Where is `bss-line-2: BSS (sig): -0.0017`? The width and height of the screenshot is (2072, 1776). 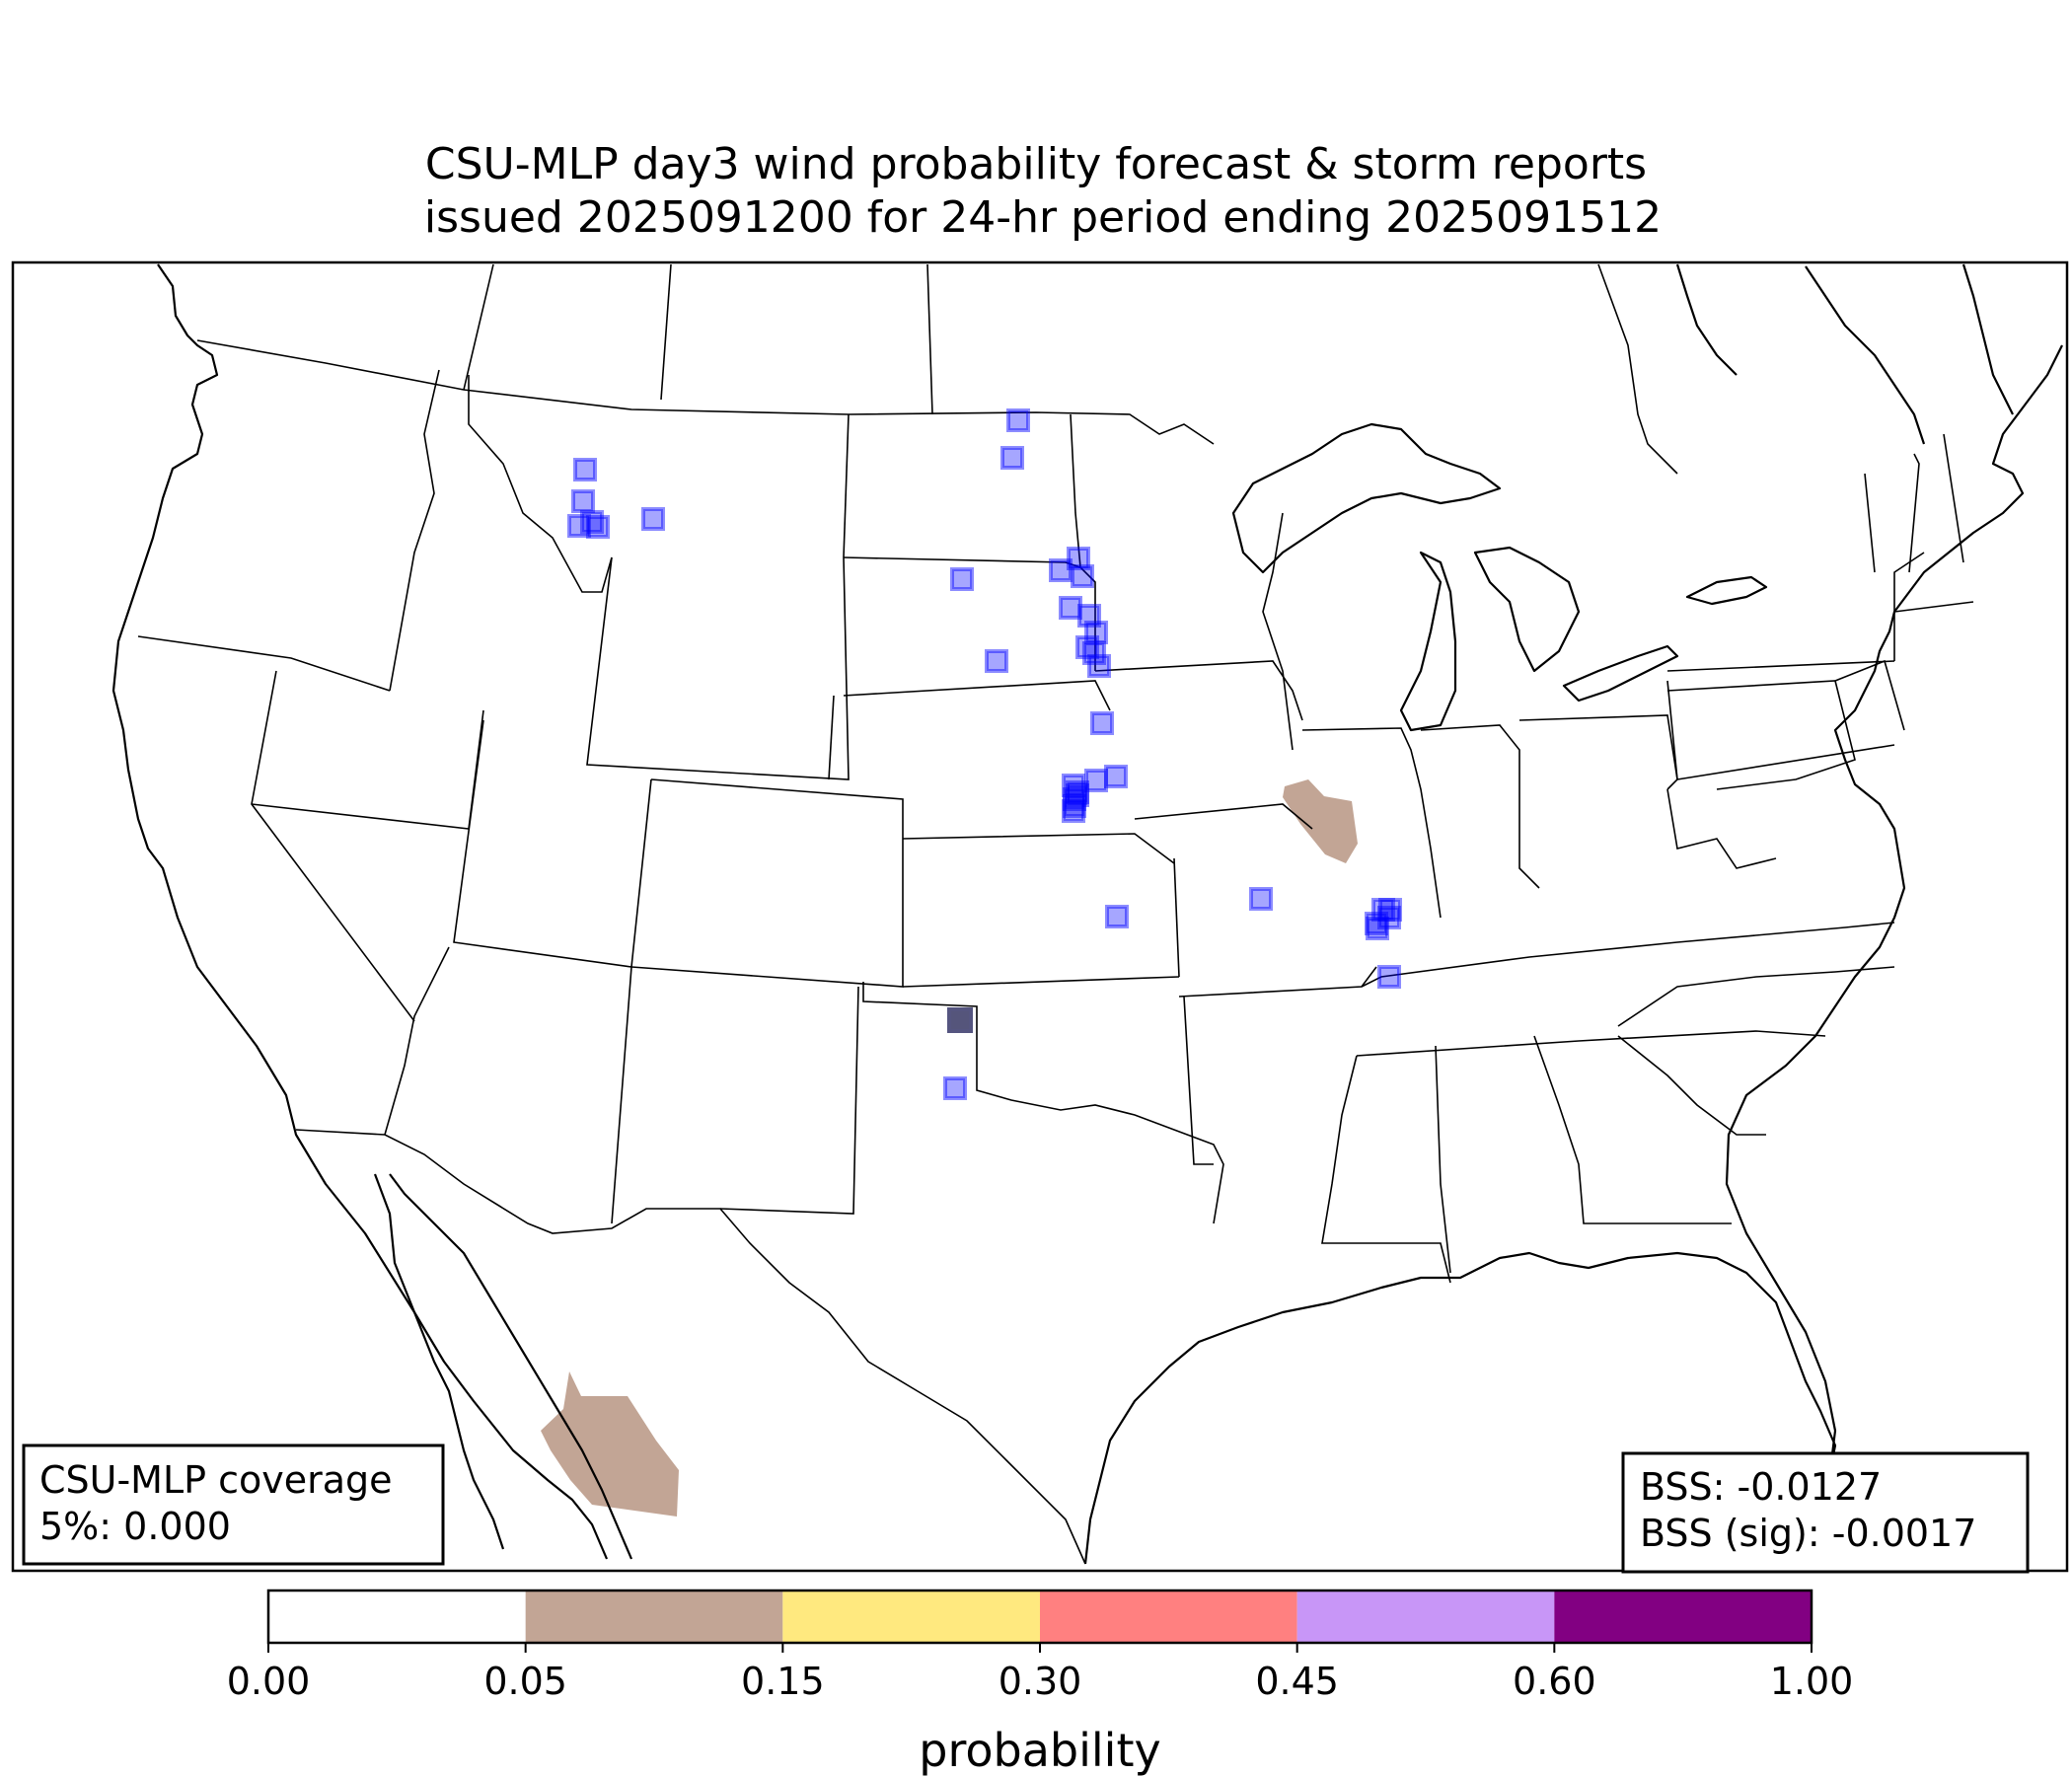 bss-line-2: BSS (sig): -0.0017 is located at coordinates (1808, 1534).